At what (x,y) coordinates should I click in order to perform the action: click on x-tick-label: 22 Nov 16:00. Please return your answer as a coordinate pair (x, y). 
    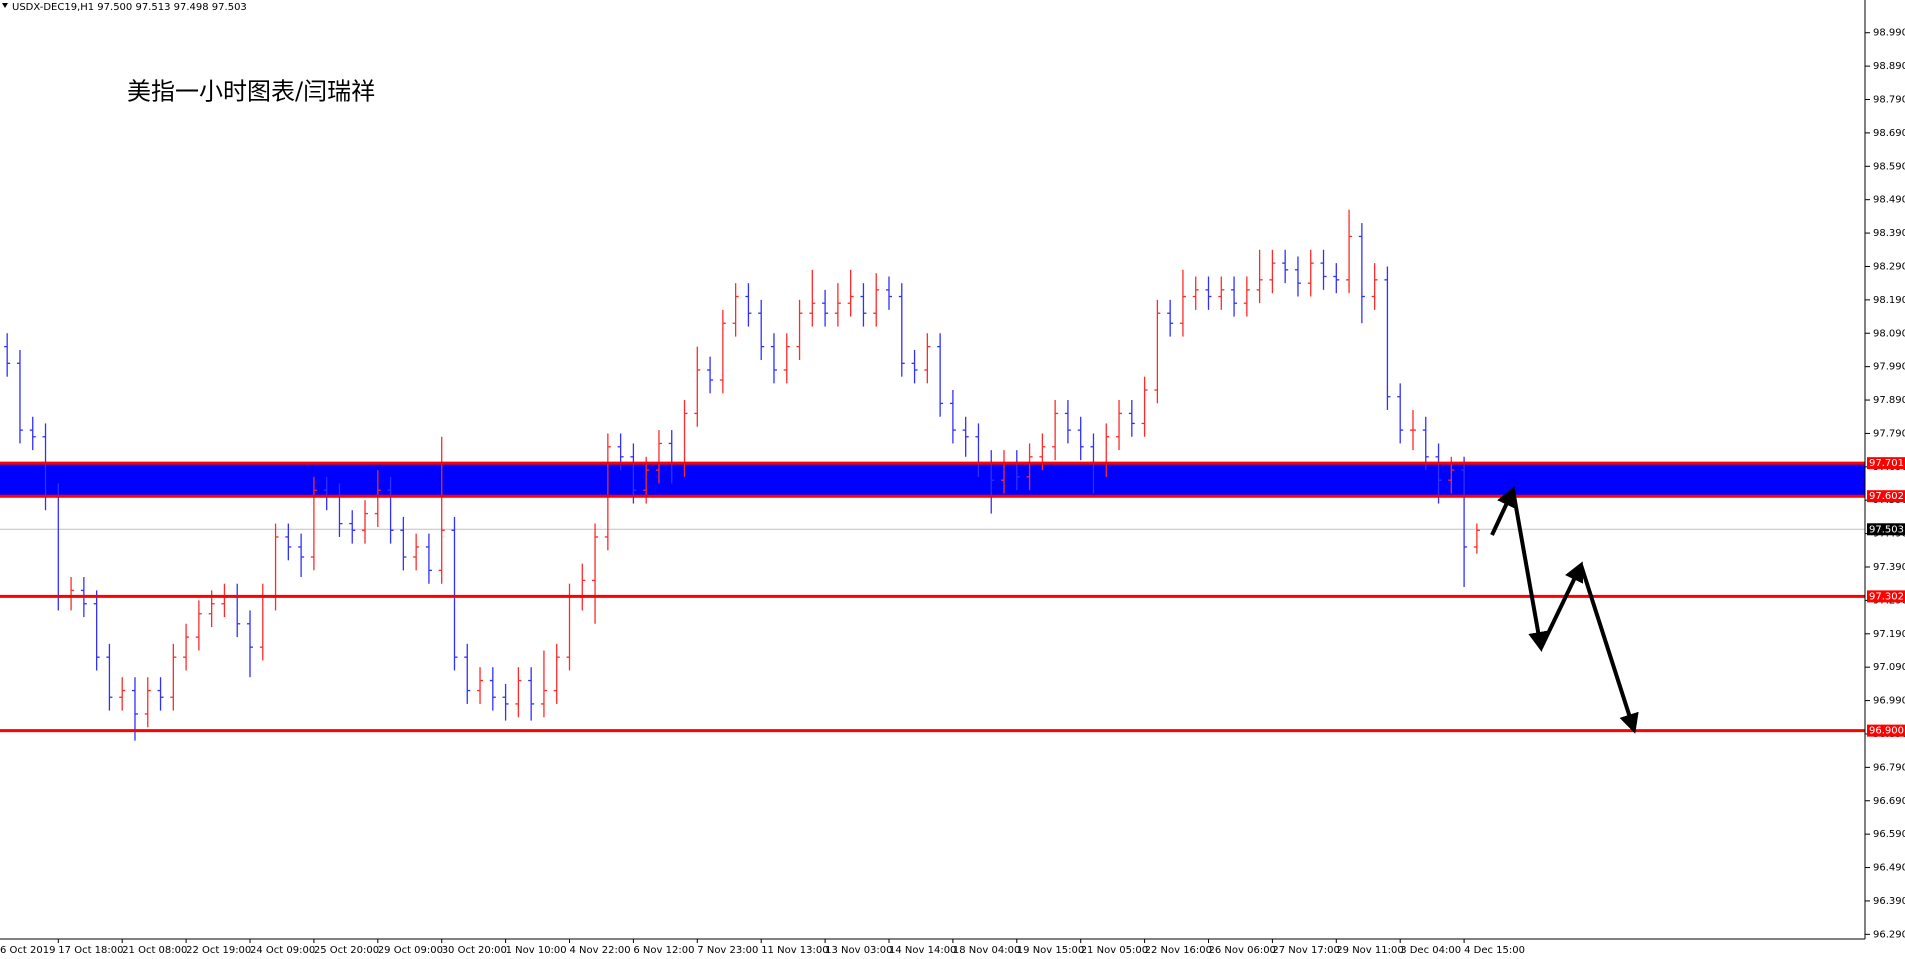
    Looking at the image, I should click on (1178, 950).